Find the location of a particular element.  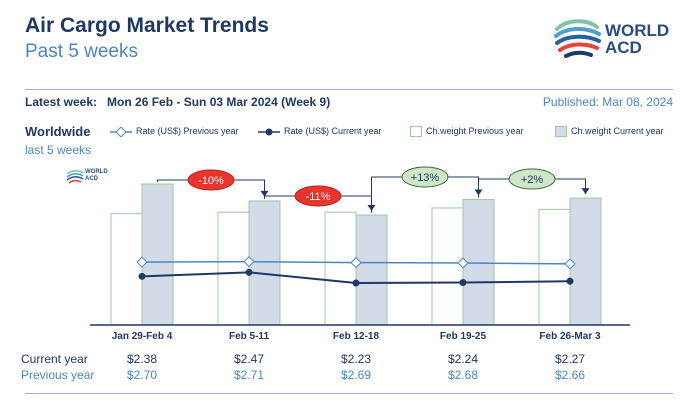

previous-rate-value: $2.68 is located at coordinates (463, 375).